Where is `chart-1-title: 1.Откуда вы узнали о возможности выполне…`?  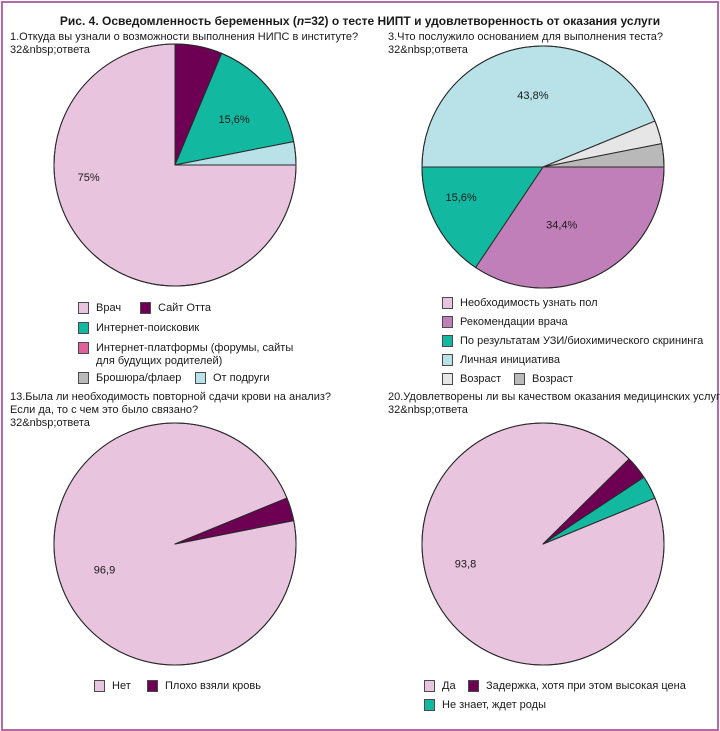
chart-1-title: 1.Откуда вы узнали о возможности выполне… is located at coordinates (185, 44).